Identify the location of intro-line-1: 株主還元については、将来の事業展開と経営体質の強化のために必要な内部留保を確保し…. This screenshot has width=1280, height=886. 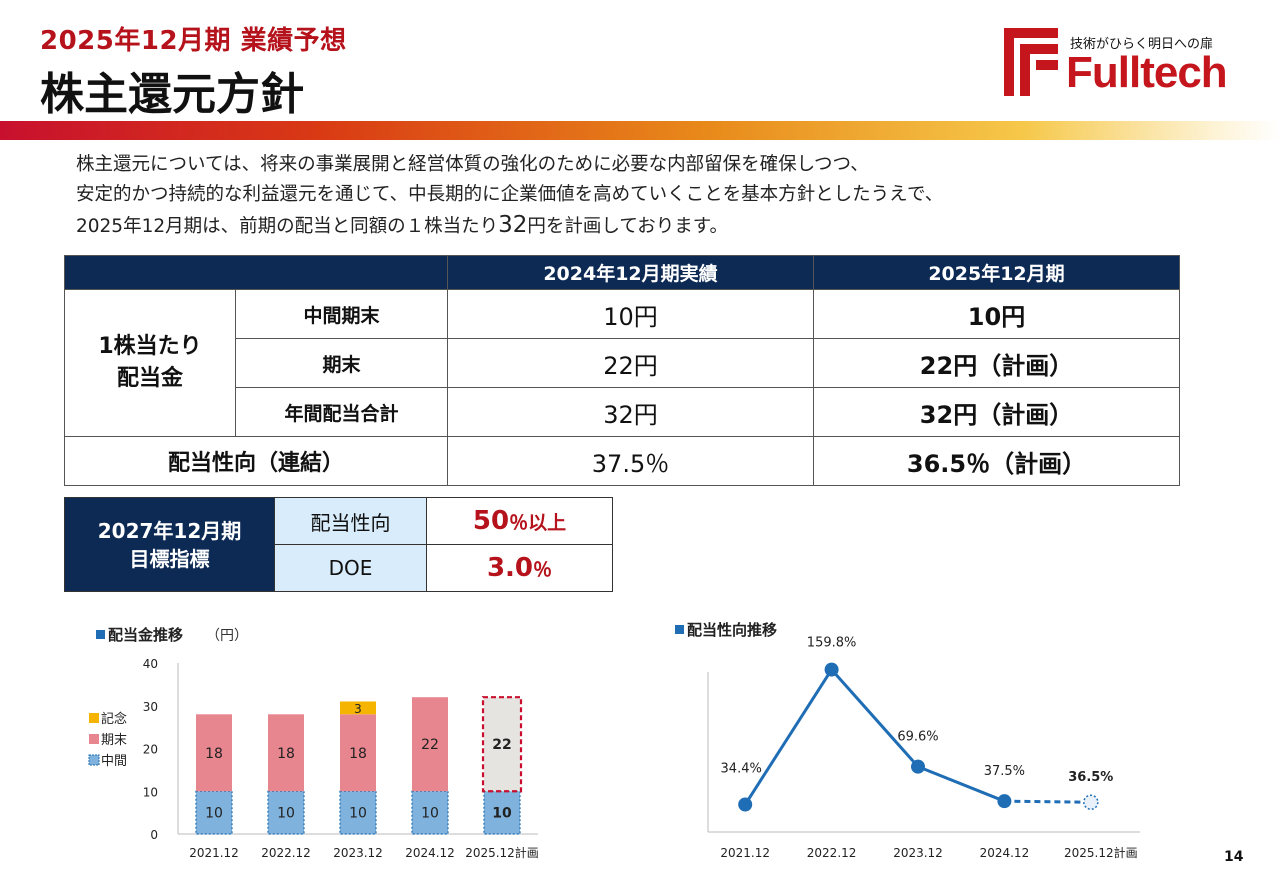
(472, 164).